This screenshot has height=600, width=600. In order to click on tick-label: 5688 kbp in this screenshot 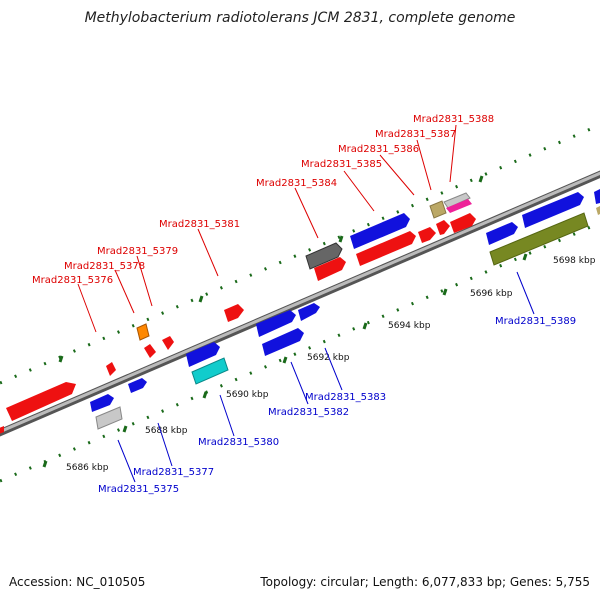, I will do `click(166, 431)`.